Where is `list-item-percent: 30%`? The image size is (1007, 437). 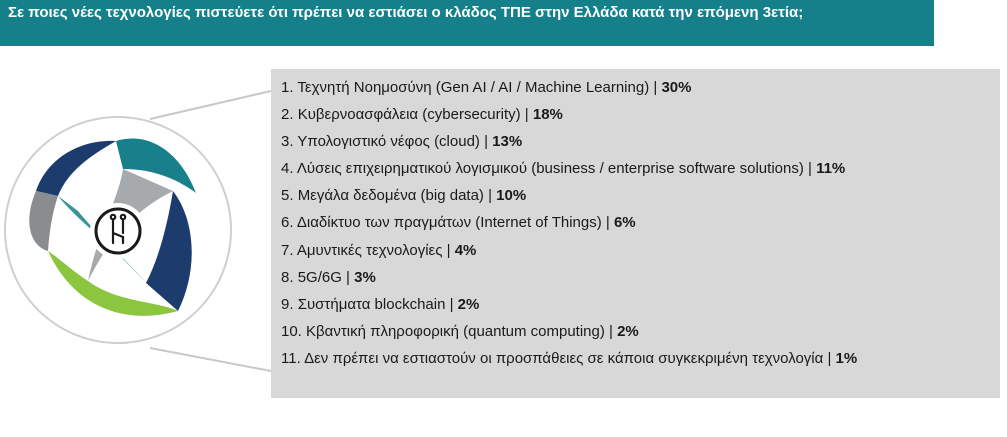 list-item-percent: 30% is located at coordinates (676, 87).